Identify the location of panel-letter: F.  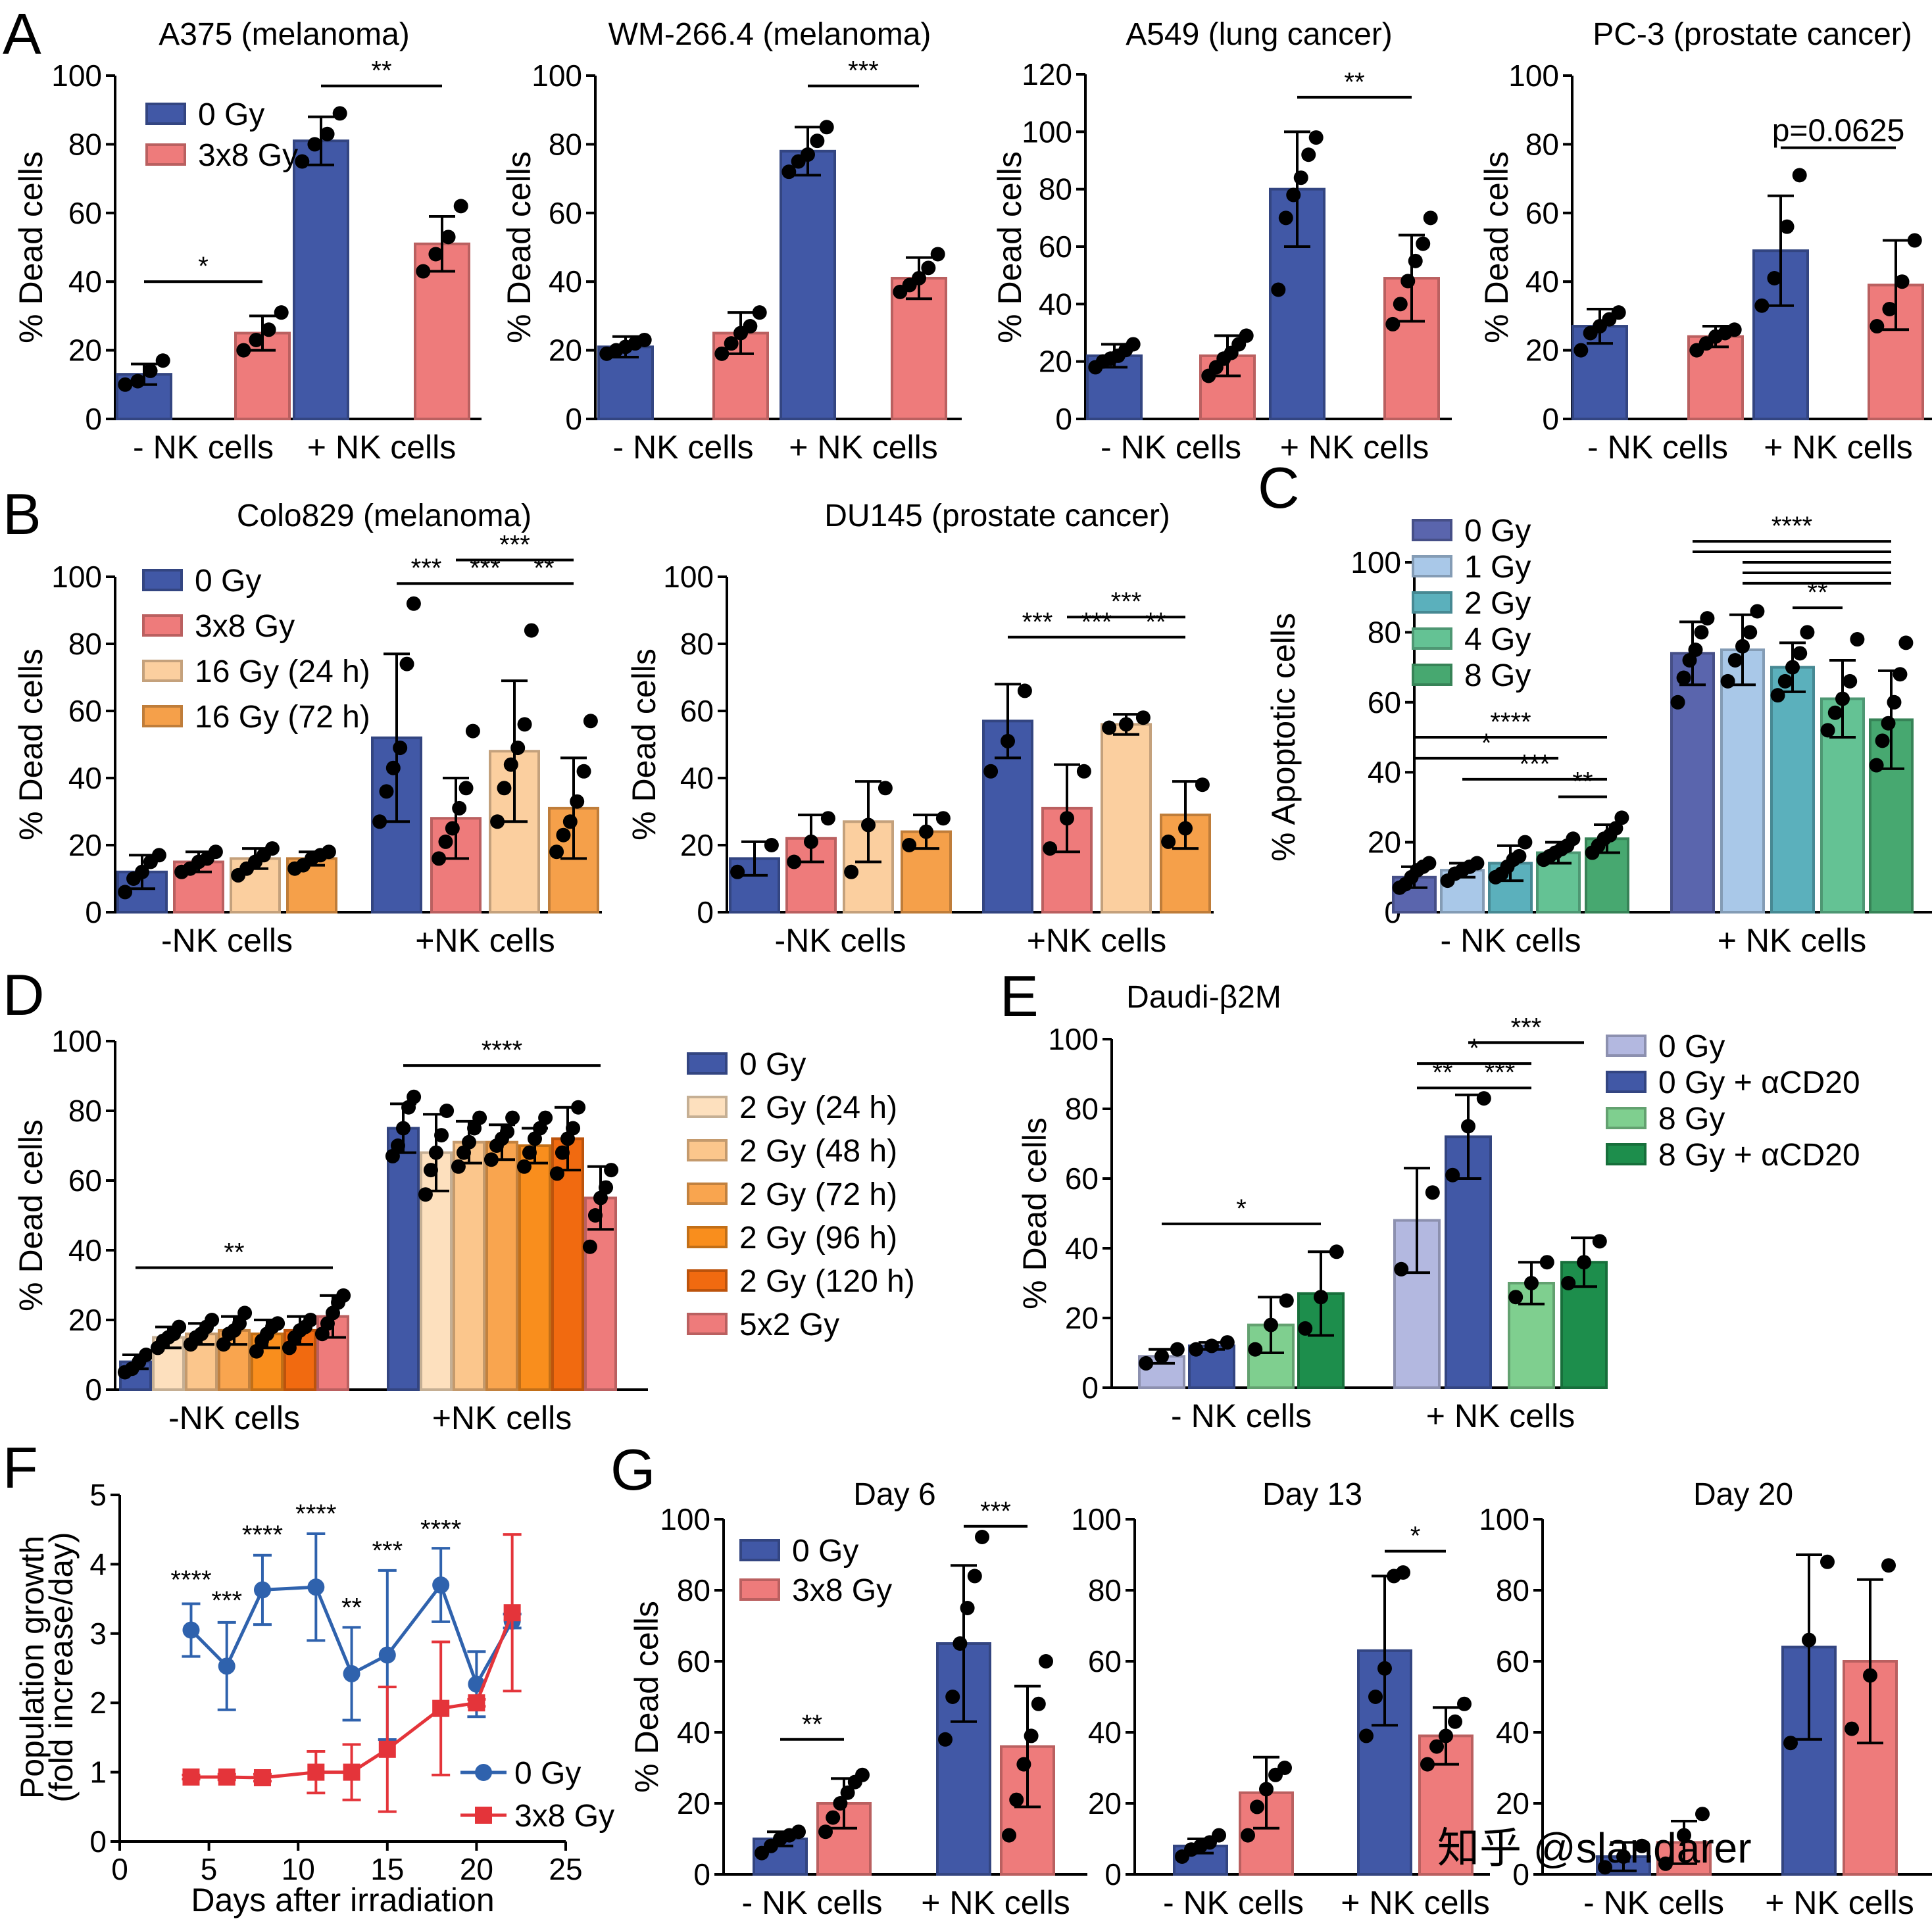
(20, 1467).